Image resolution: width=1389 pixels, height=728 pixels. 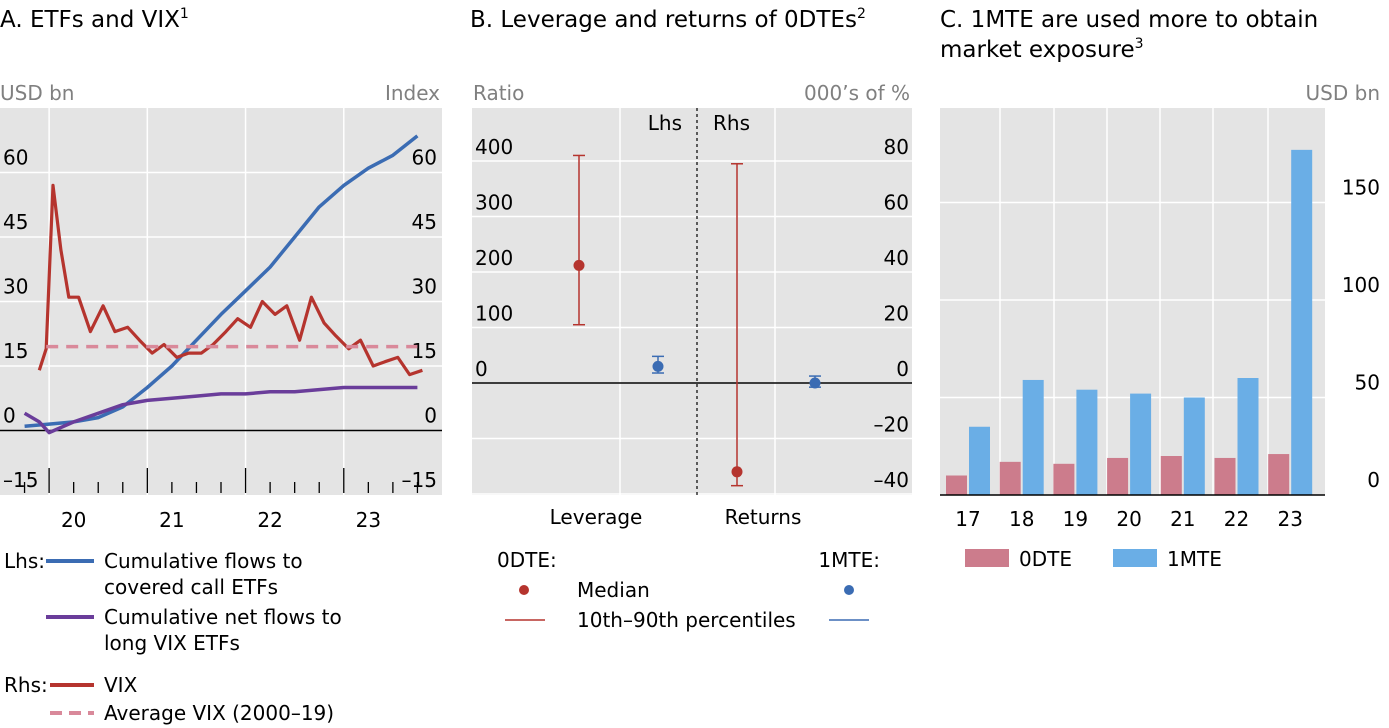 What do you see at coordinates (15, 158) in the screenshot?
I see `panel-a-left-tick-label: 60` at bounding box center [15, 158].